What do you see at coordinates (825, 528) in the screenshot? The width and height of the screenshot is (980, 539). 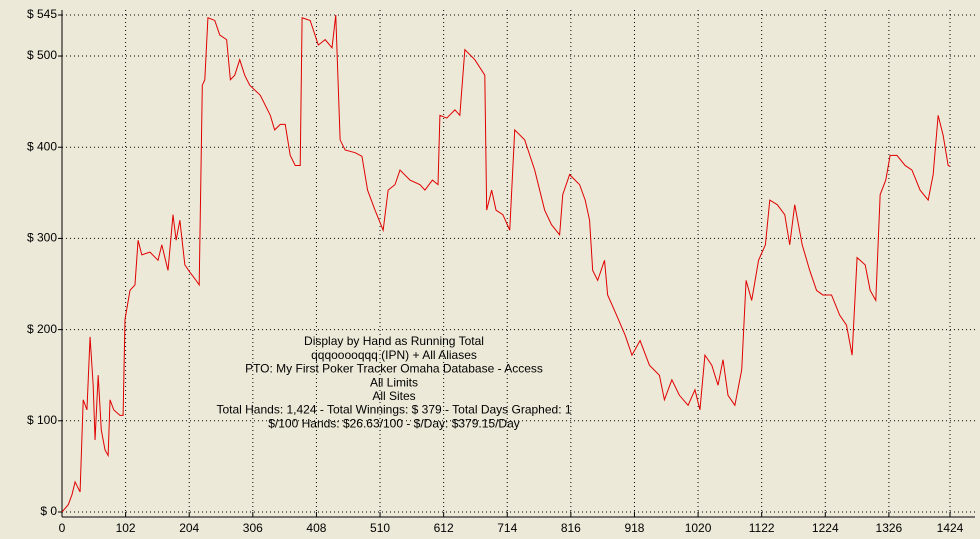 I see `x-tick-label: 1224` at bounding box center [825, 528].